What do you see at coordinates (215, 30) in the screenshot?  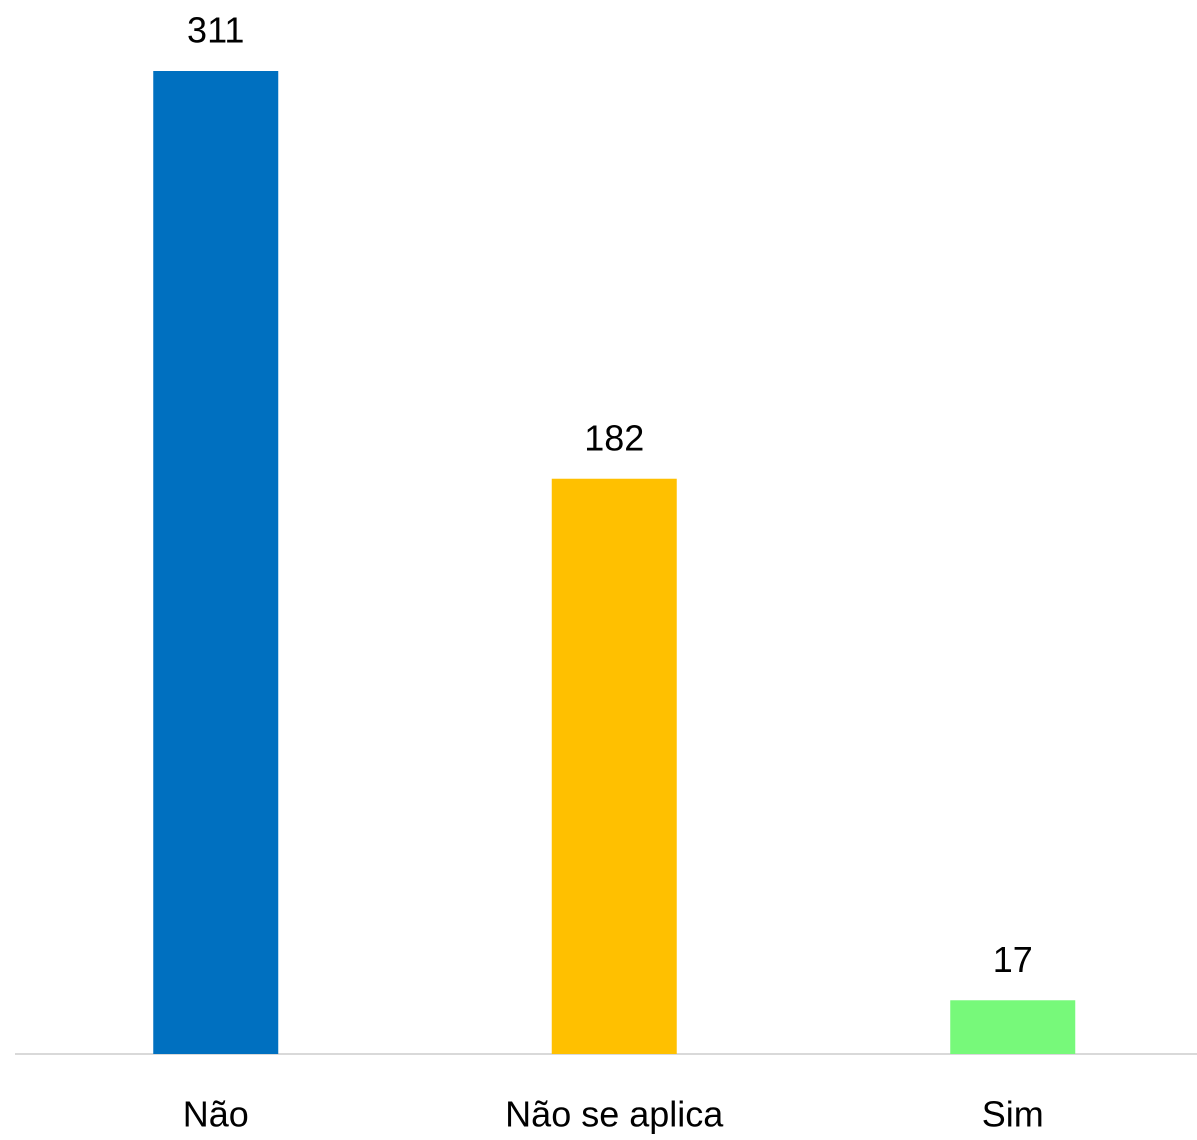 I see `data-label: 311` at bounding box center [215, 30].